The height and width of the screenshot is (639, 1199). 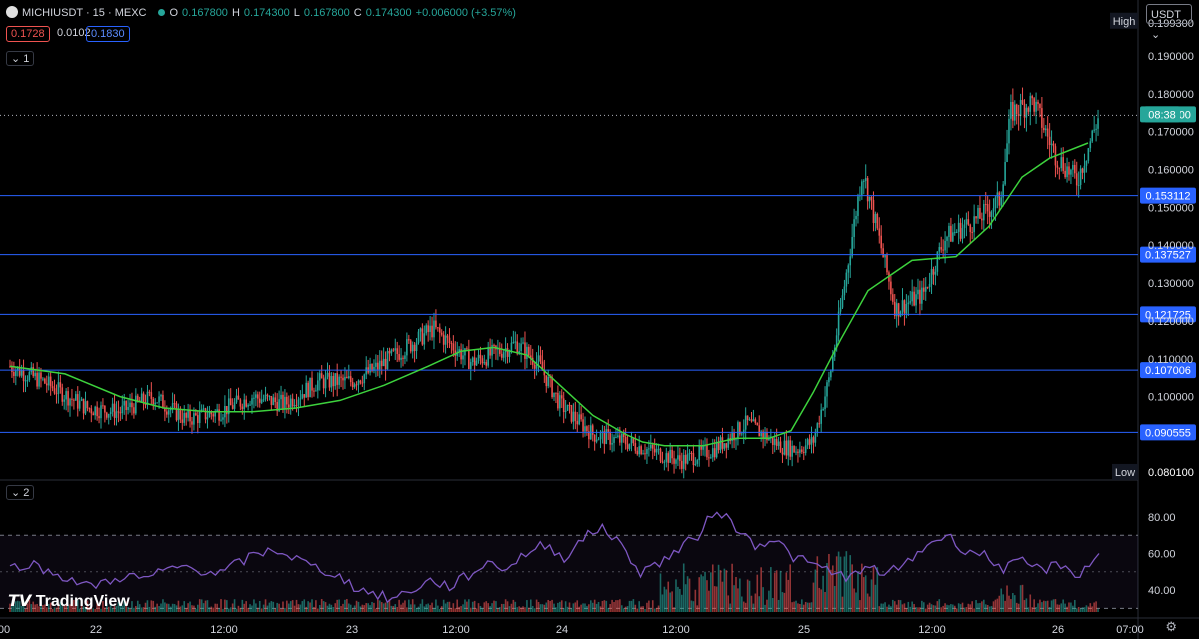 I want to click on currency-select: USDT ⌄, so click(x=1169, y=22).